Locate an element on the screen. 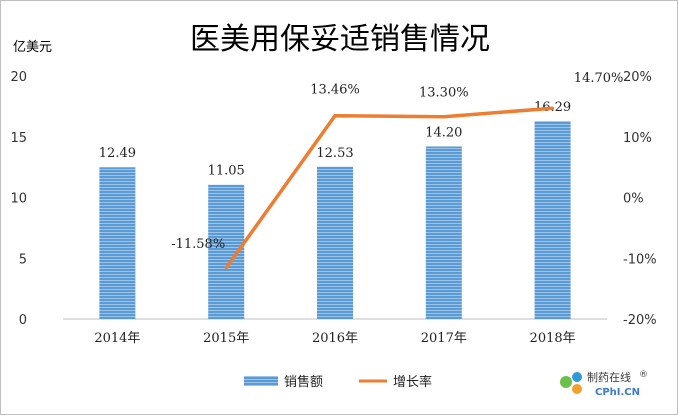  x-tick-label: 2016年 is located at coordinates (335, 338).